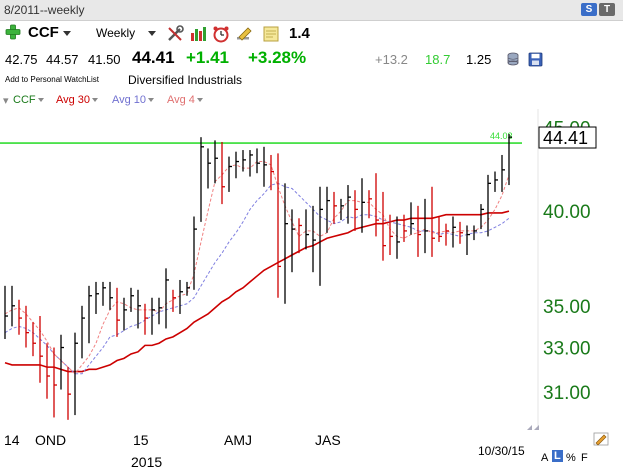 Image resolution: width=623 pixels, height=474 pixels. I want to click on footer-percent-button: %, so click(571, 458).